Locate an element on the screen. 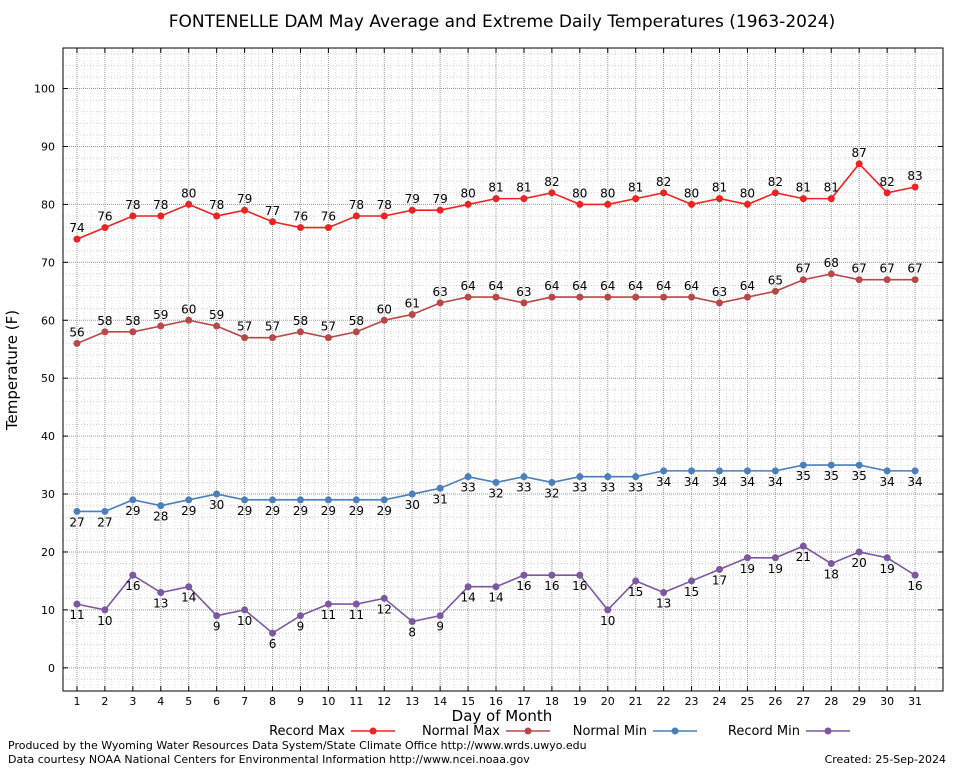  x-tick-label: 22 is located at coordinates (664, 701).